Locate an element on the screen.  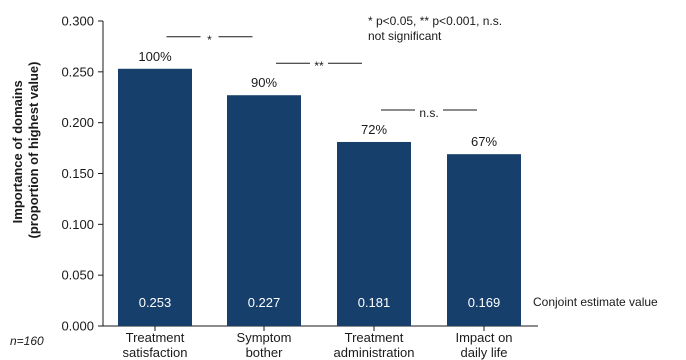
y-tick-label: 0.050 is located at coordinates (77, 275).